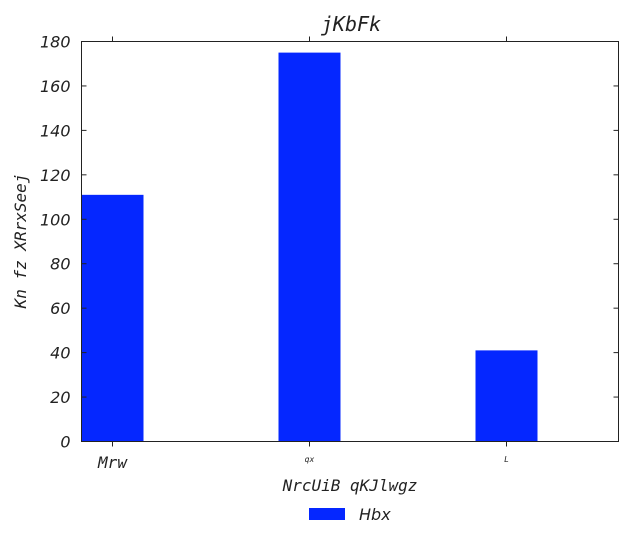 The height and width of the screenshot is (560, 640). I want to click on legend-swatch, so click(327, 514).